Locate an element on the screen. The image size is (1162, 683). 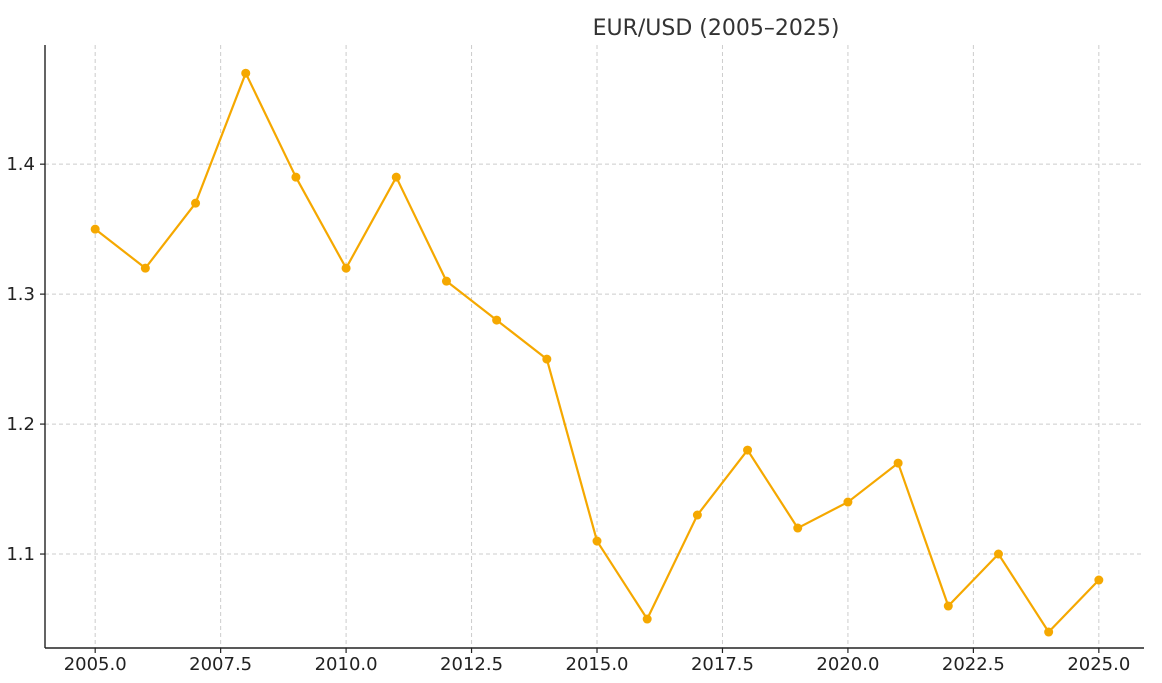
y-tick-label: 1.1 is located at coordinates (20, 554).